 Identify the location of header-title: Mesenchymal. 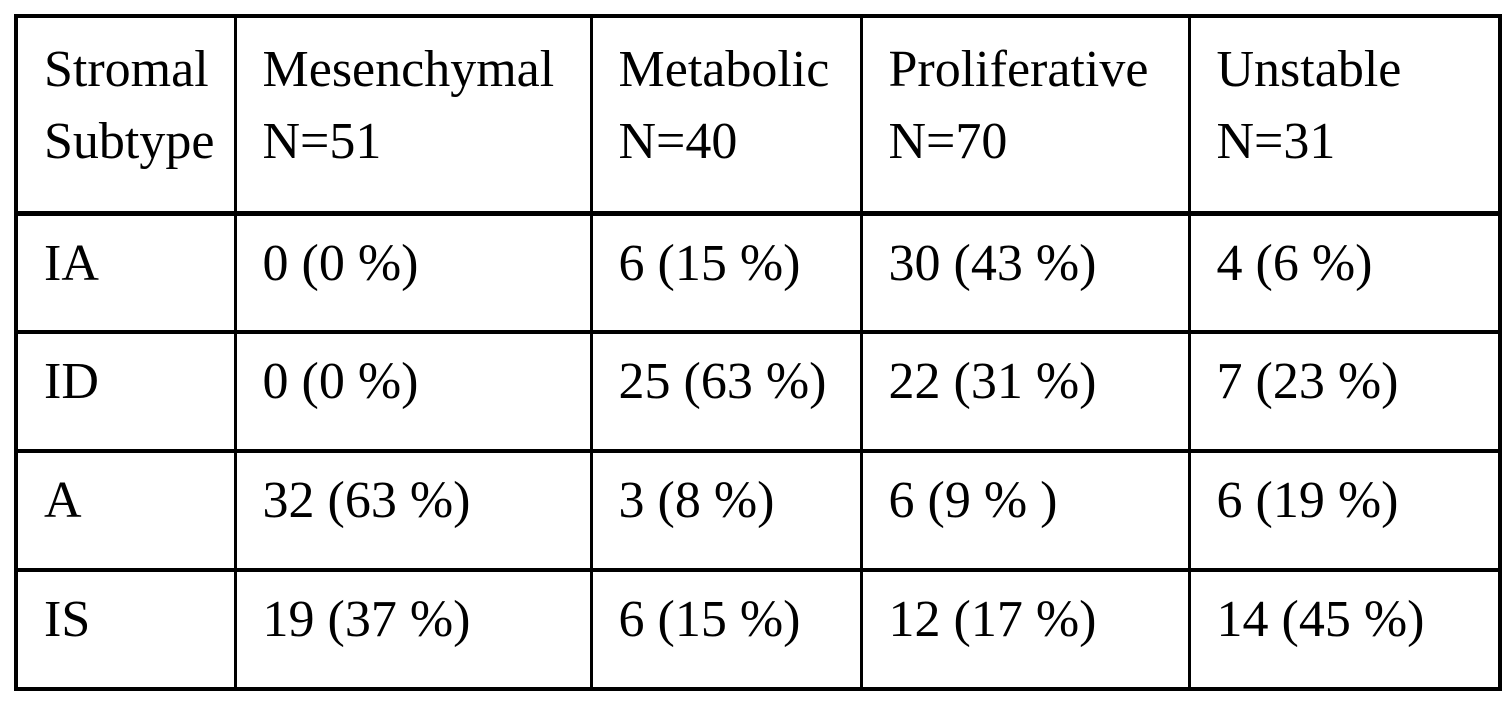
(408, 69).